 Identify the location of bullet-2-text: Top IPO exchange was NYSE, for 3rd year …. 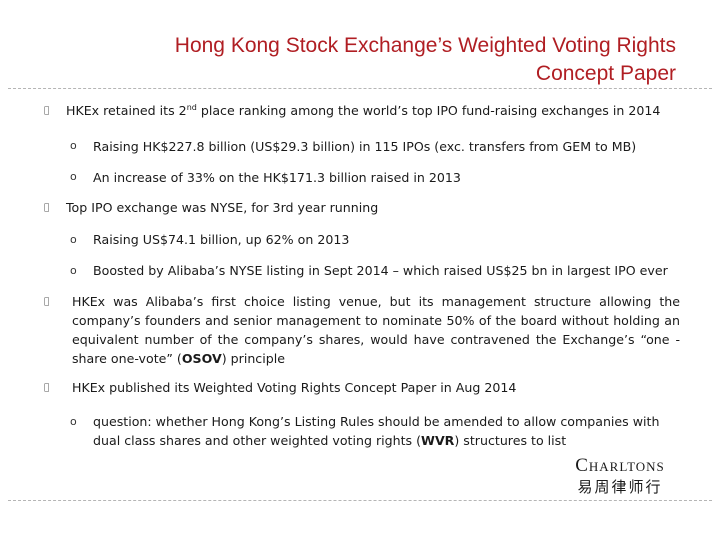
(222, 207).